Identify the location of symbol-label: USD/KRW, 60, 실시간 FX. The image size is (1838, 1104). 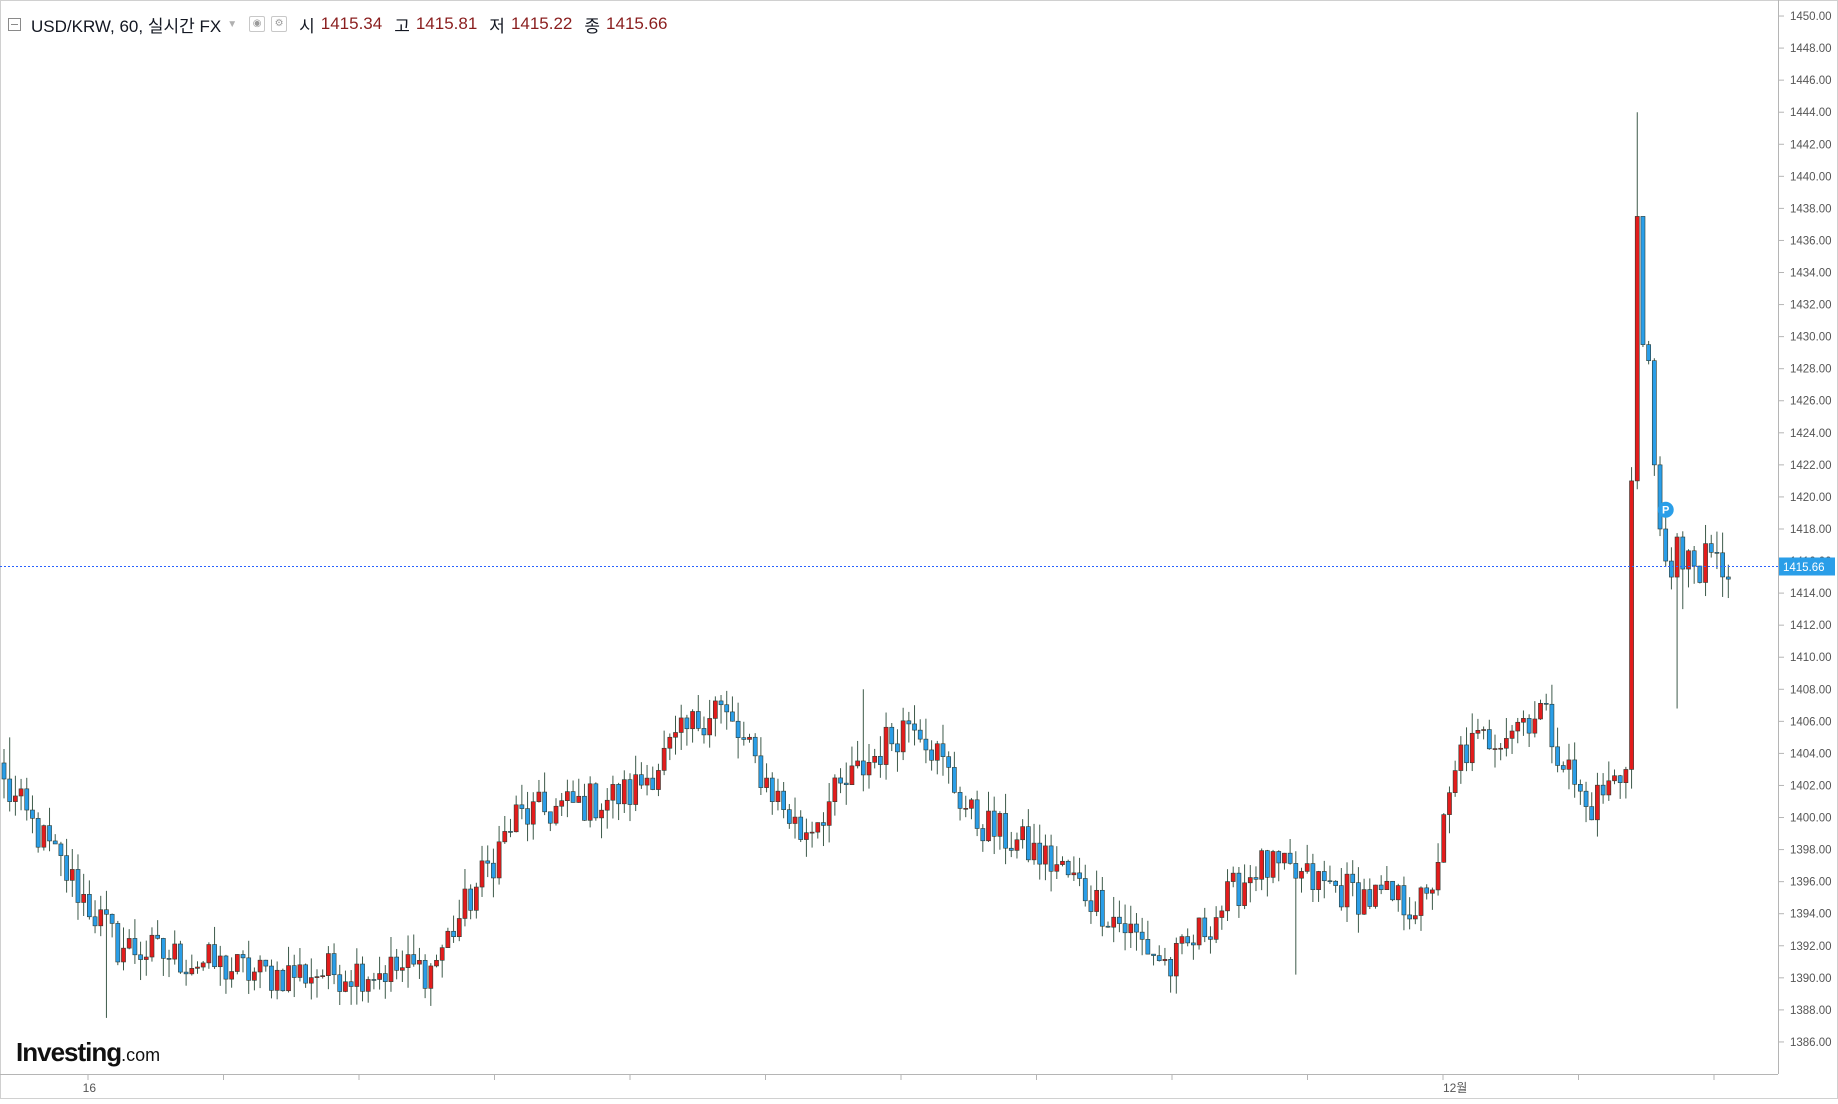
(126, 26).